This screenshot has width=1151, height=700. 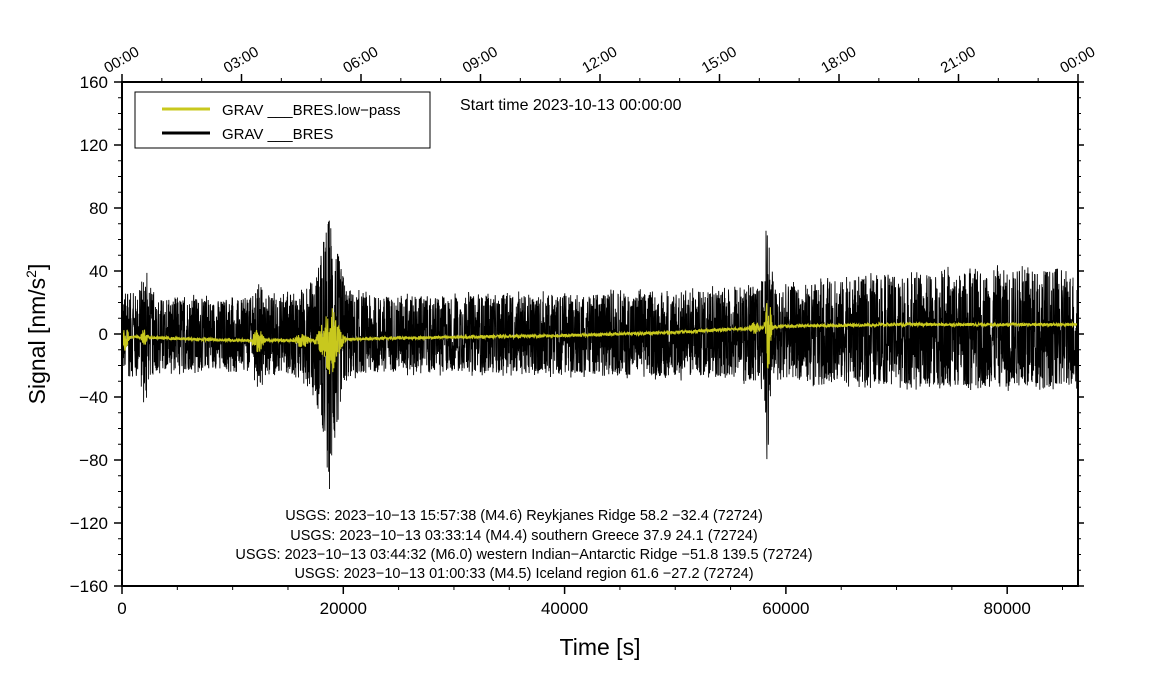 I want to click on legend-label-lowpass: GRAV ___BRES.low−pass, so click(x=311, y=110).